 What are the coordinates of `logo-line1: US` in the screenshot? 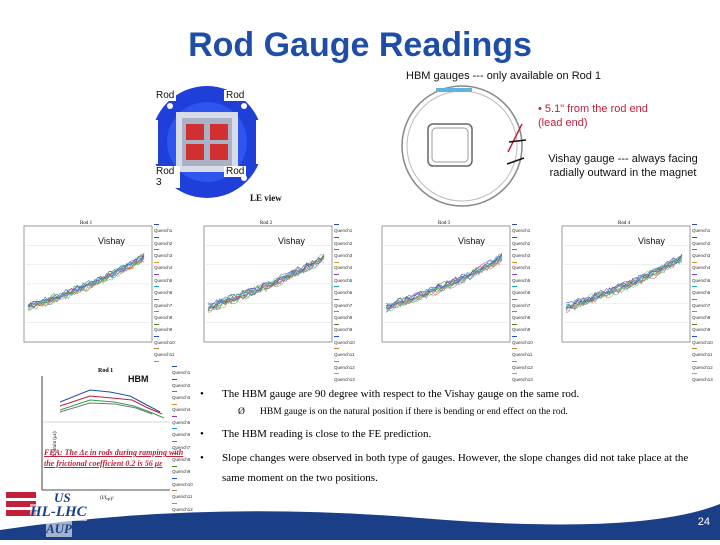 It's located at (62, 497).